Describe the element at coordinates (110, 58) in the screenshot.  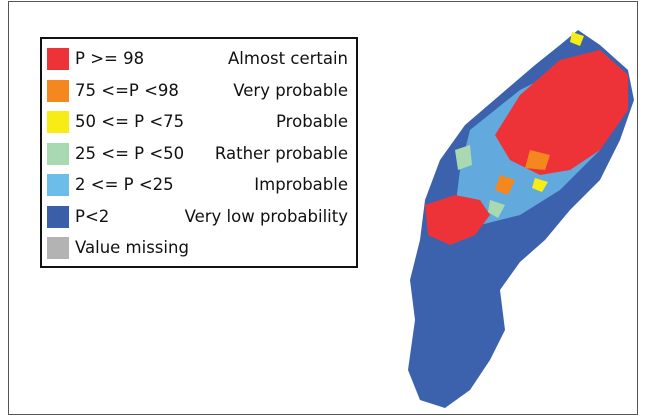
I see `legend-range: P >= 98` at that location.